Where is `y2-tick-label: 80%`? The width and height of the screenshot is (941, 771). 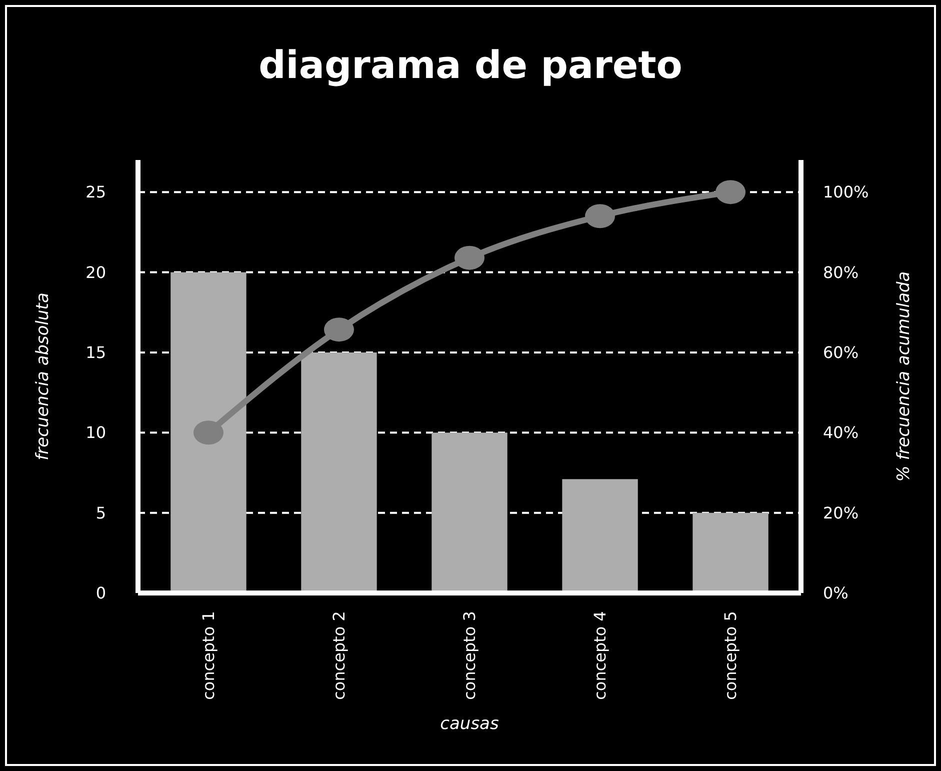
y2-tick-label: 80% is located at coordinates (841, 272).